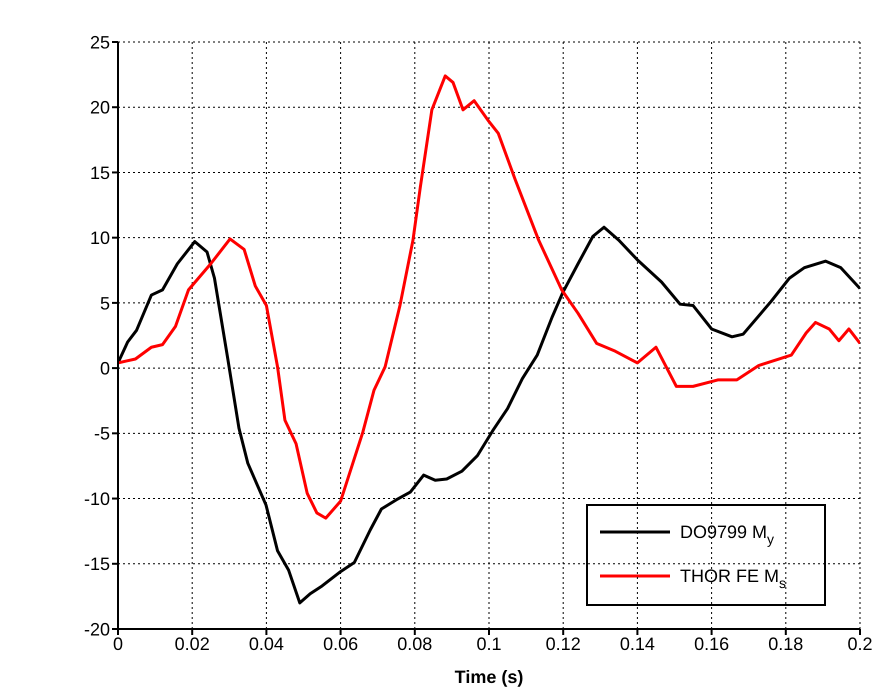 Image resolution: width=888 pixels, height=689 pixels. What do you see at coordinates (105, 303) in the screenshot?
I see `y-tick-label: 5` at bounding box center [105, 303].